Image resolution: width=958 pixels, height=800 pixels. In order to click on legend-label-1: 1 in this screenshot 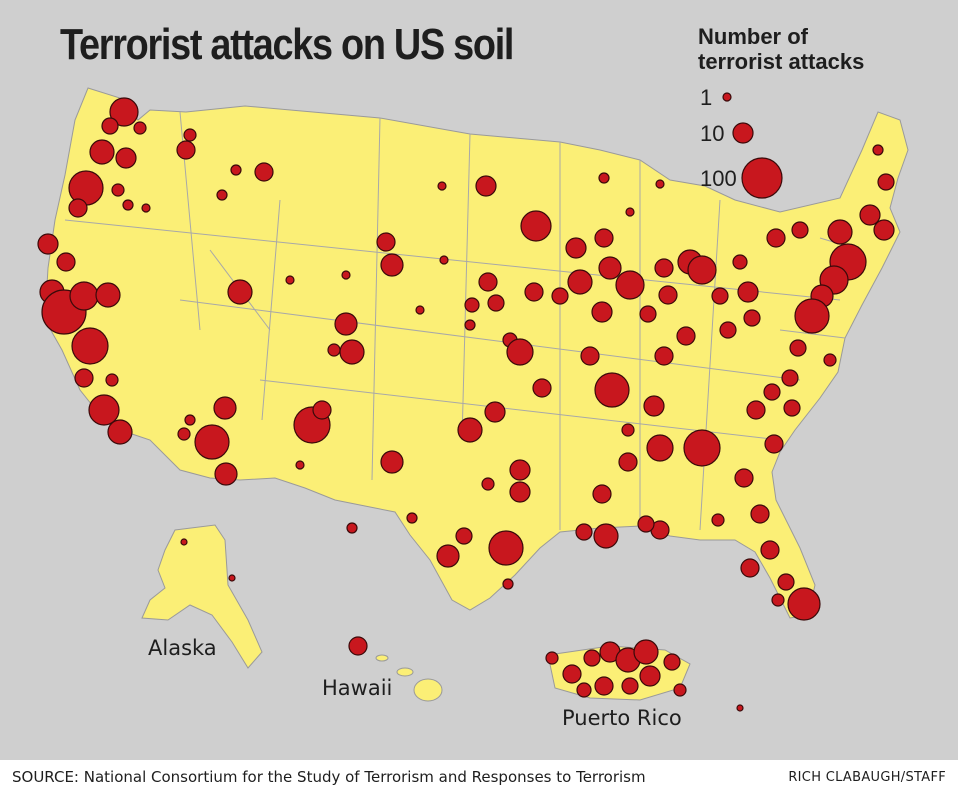, I will do `click(706, 97)`.